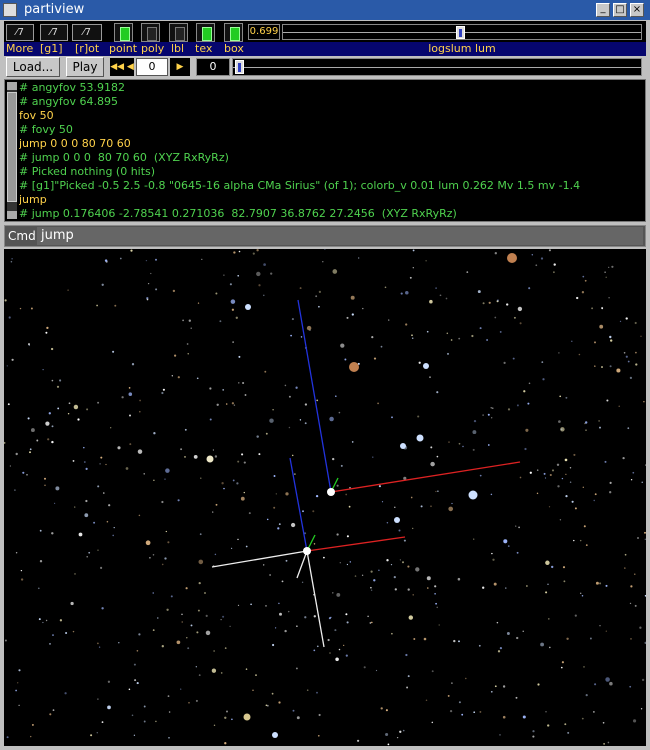 This screenshot has width=650, height=750. I want to click on time-slider, so click(437, 67).